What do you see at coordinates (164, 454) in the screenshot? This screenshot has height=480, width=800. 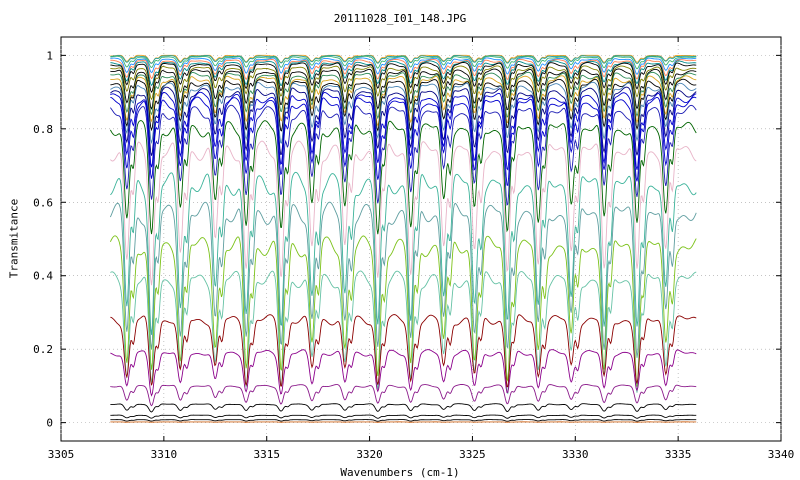 I see `x-tick-label: 3310` at bounding box center [164, 454].